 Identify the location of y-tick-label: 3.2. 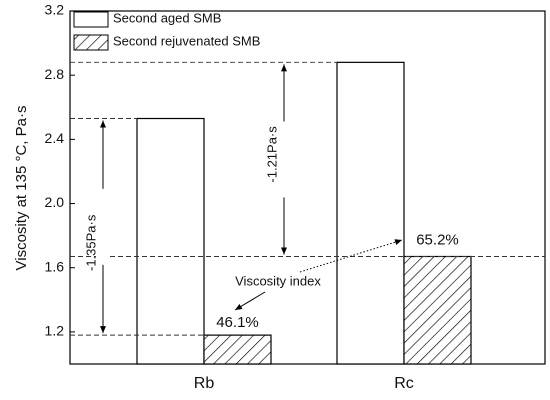
(55, 10).